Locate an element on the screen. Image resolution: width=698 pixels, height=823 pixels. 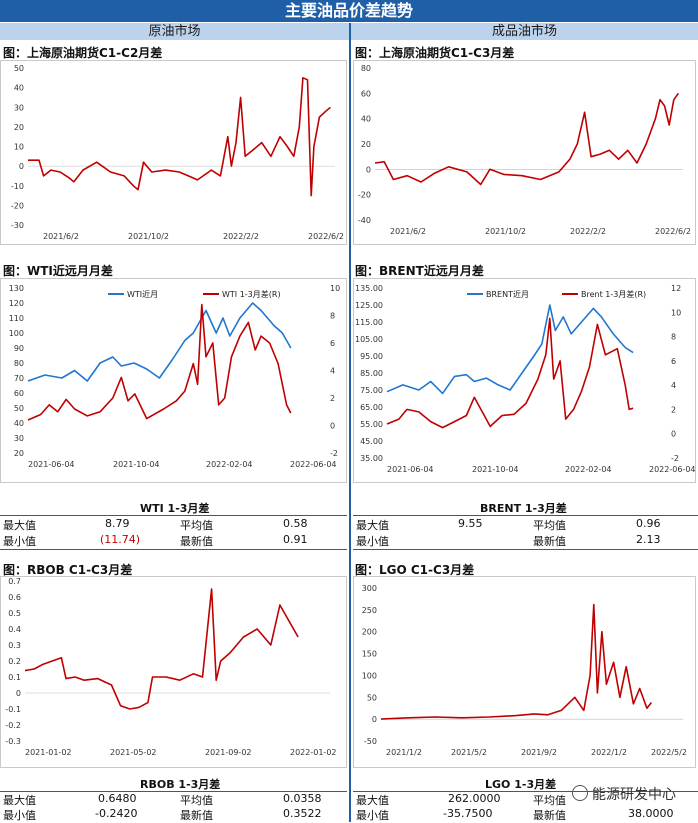
value: 0.96 is located at coordinates (648, 523).